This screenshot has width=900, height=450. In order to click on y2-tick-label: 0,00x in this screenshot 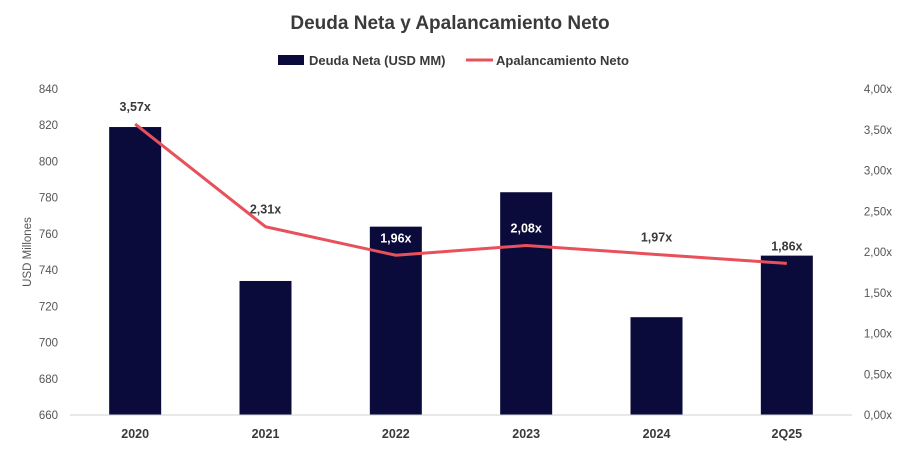, I will do `click(878, 416)`.